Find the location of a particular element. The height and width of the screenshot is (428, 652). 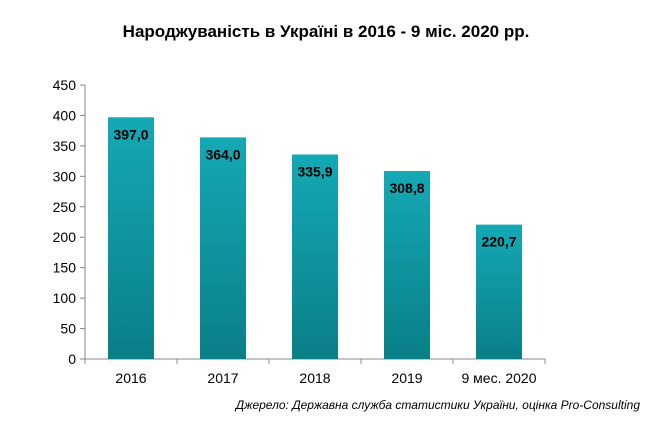

y-tick-label: 0 is located at coordinates (72, 359).